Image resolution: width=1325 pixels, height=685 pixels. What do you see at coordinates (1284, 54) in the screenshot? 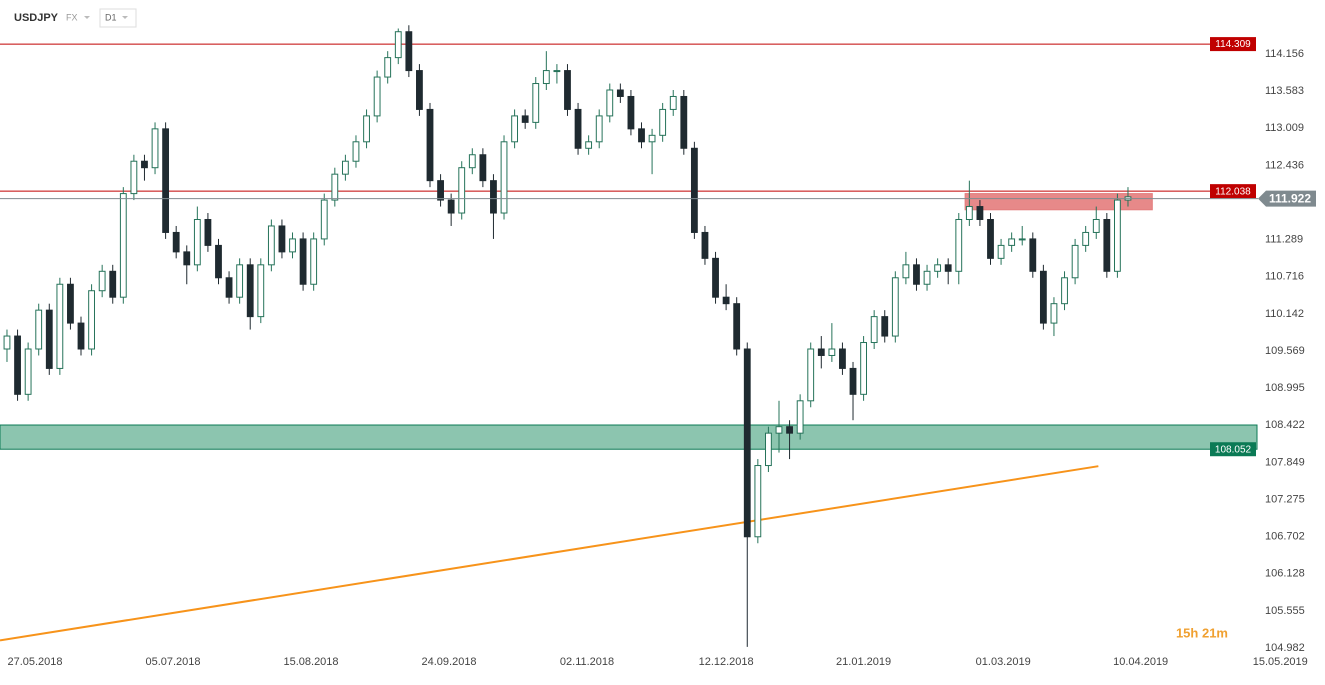
I see `y-tick-label: 114.156` at bounding box center [1284, 54].